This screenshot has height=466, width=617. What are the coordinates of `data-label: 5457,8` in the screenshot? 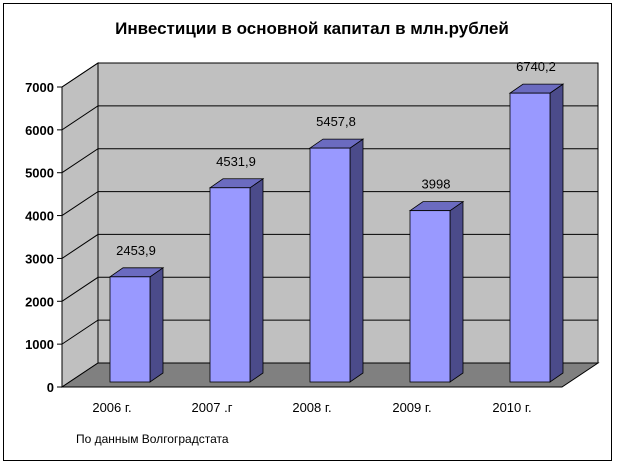 It's located at (336, 121).